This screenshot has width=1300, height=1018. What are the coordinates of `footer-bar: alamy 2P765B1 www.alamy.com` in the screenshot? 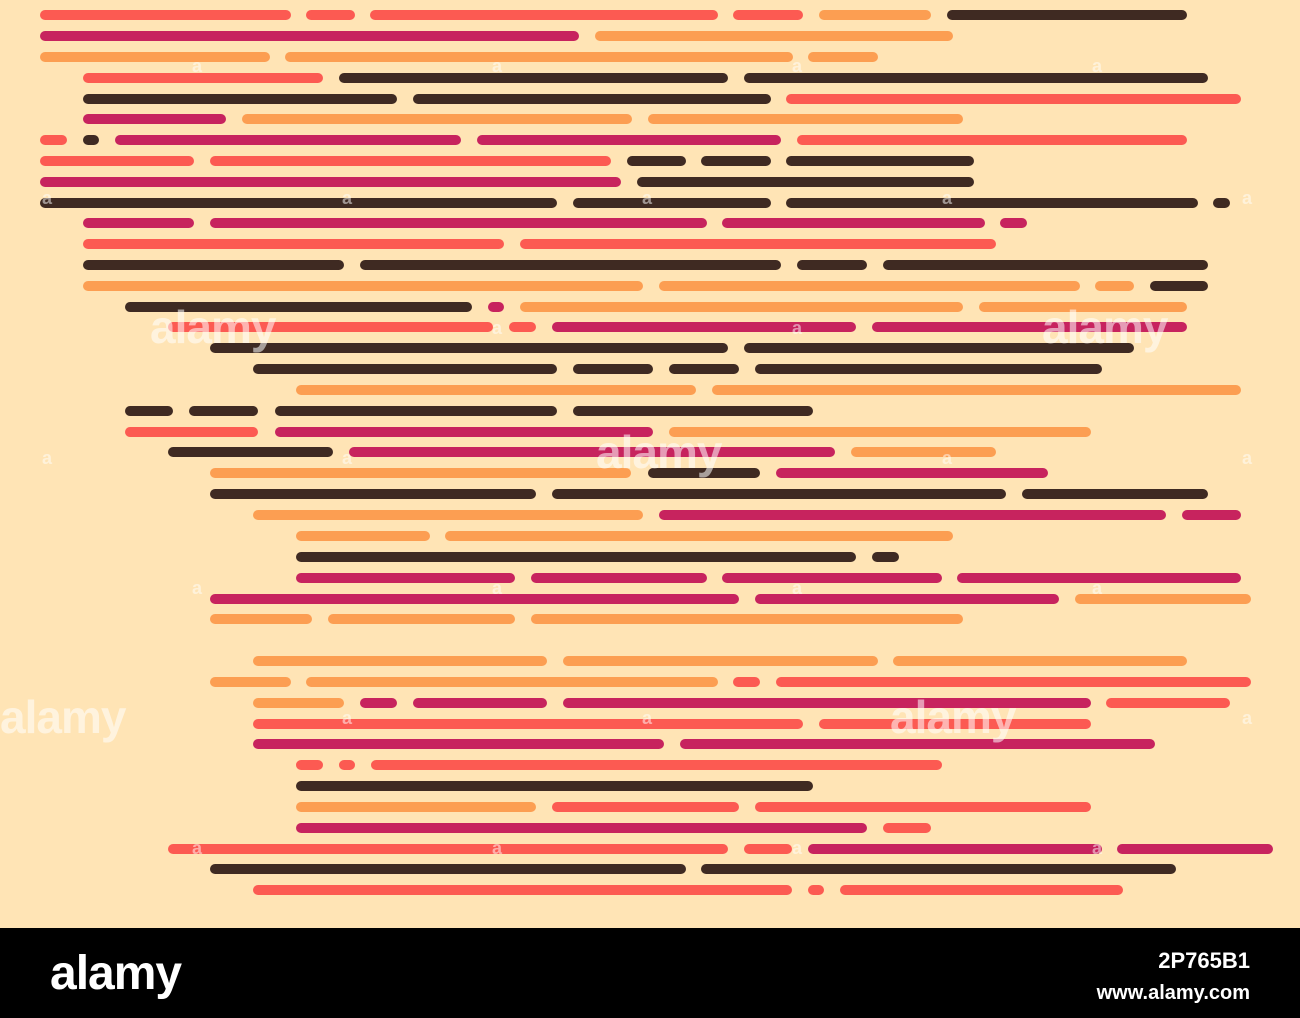 It's located at (650, 973).